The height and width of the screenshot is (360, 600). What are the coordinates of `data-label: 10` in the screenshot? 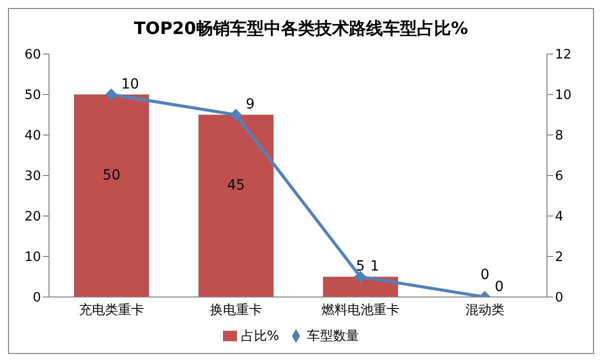 It's located at (130, 84).